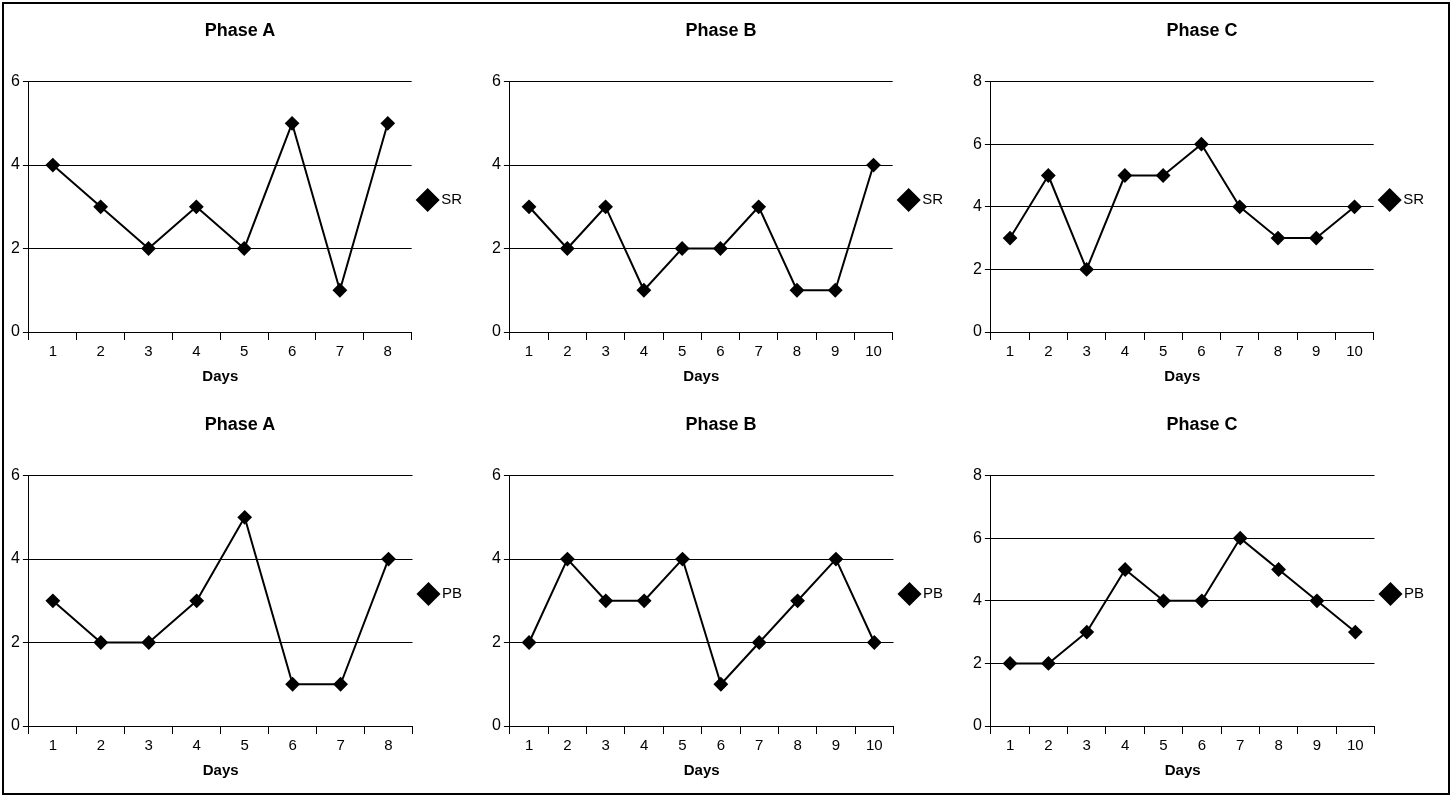 The width and height of the screenshot is (1452, 797). What do you see at coordinates (240, 423) in the screenshot?
I see `chart-title: Phase A` at bounding box center [240, 423].